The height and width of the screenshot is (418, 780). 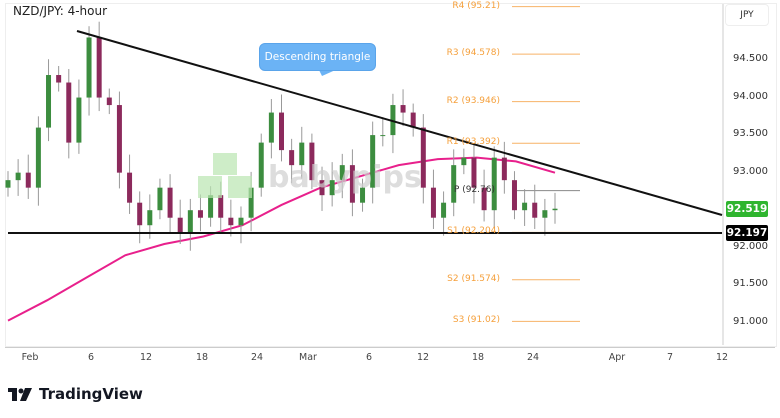 I want to click on price-tick: 94.500, so click(x=750, y=58).